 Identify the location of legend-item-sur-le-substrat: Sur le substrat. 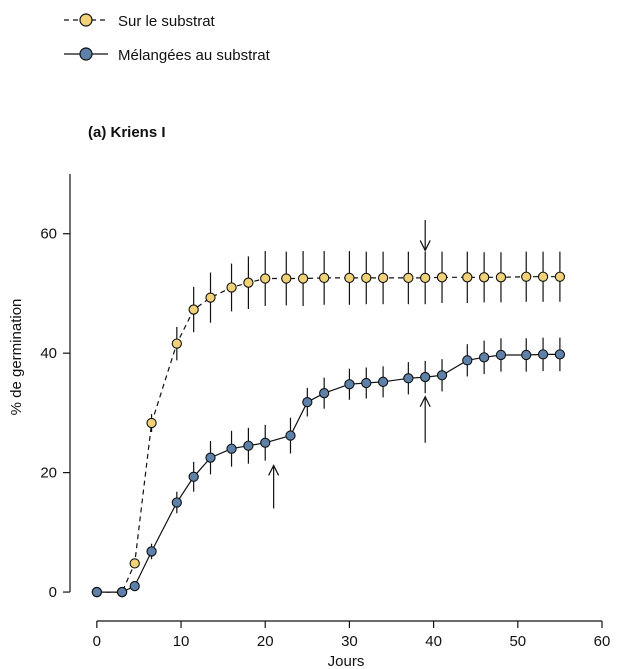
(140, 21).